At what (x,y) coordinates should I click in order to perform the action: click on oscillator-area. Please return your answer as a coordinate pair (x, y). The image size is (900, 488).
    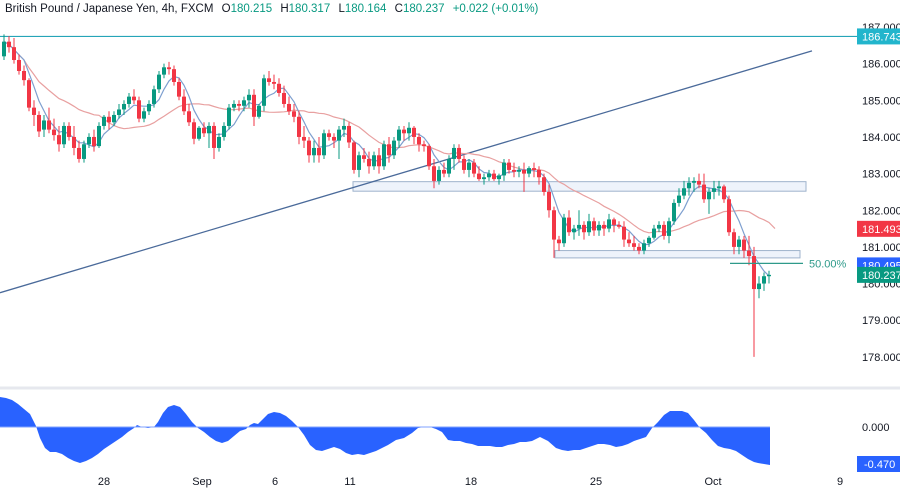
    Looking at the image, I should click on (385, 431).